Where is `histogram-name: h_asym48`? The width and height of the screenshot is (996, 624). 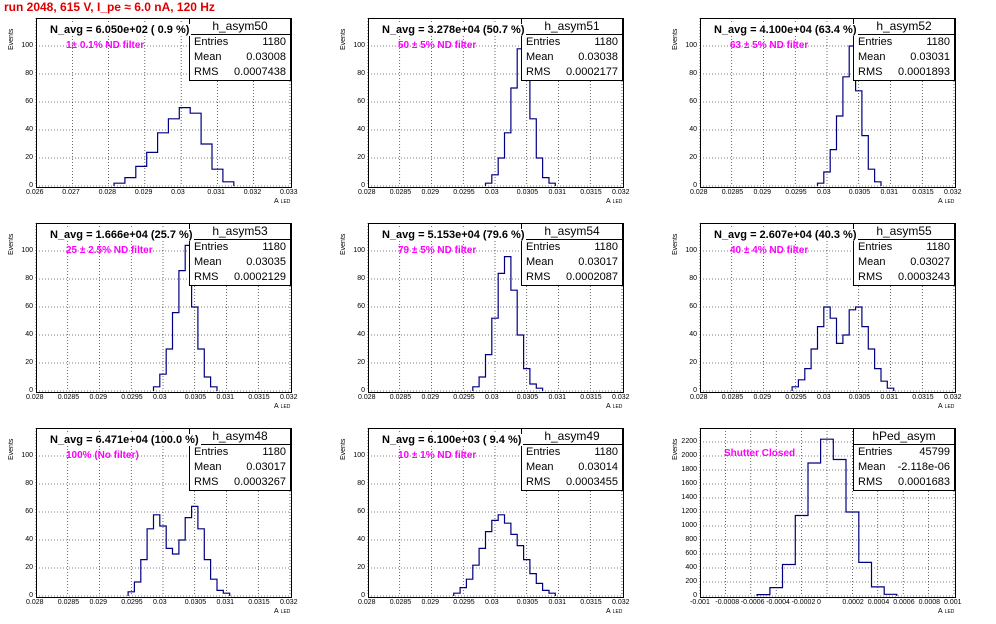 histogram-name: h_asym48 is located at coordinates (240, 437).